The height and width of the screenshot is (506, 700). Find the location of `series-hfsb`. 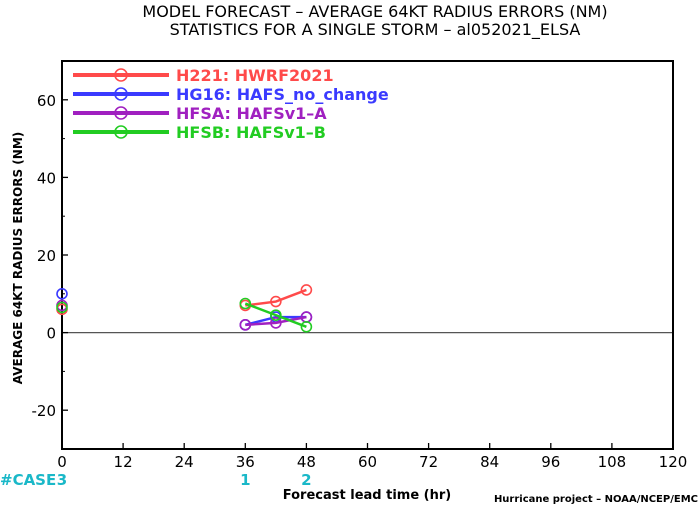

series-hfsb is located at coordinates (184, 315).